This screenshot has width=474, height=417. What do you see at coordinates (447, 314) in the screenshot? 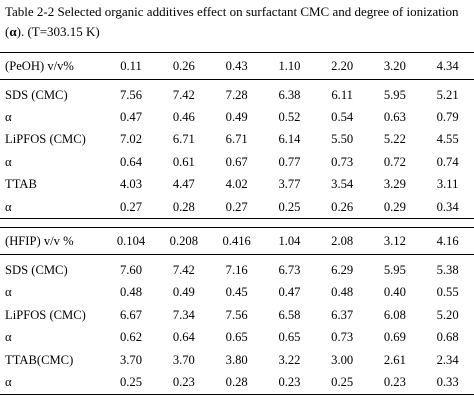
I see `table-cell: 5.20` at bounding box center [447, 314].